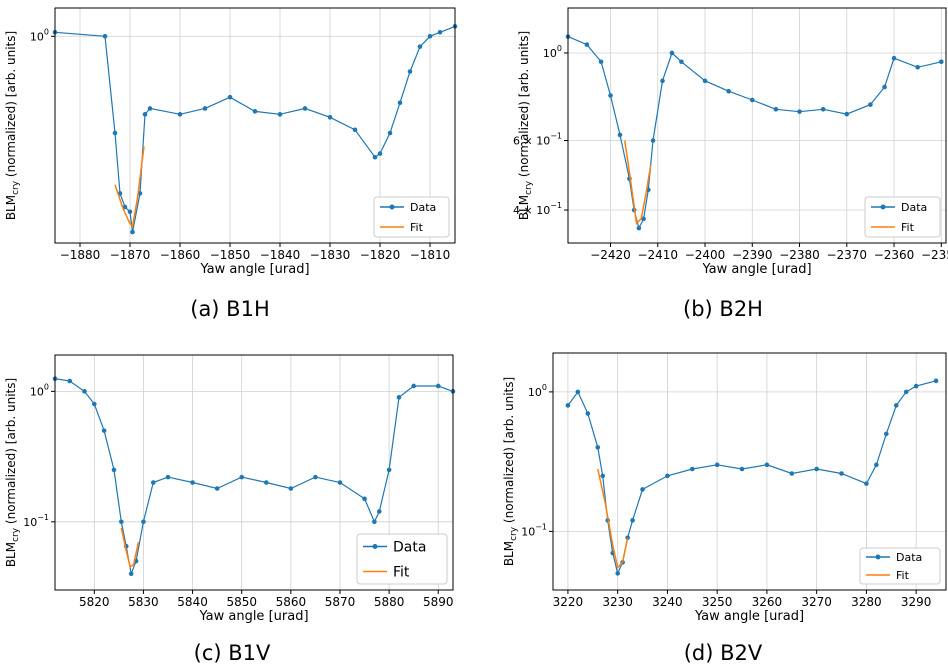 The width and height of the screenshot is (948, 671). I want to click on panel-caption: (b) B2H, so click(723, 309).